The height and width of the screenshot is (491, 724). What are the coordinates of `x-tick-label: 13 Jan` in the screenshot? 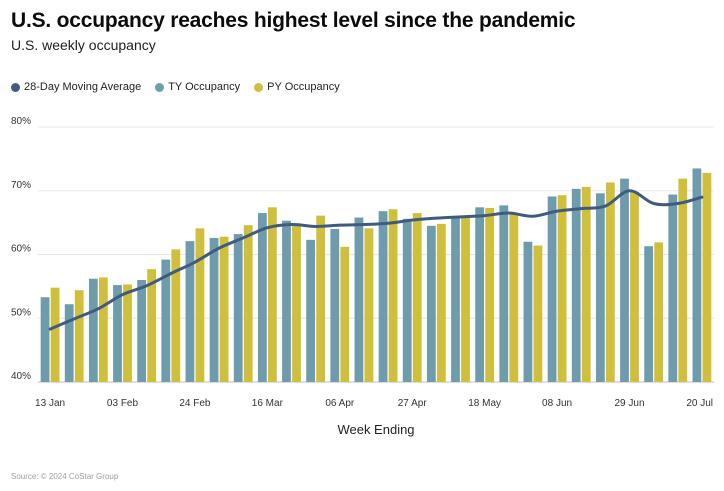 It's located at (50, 403).